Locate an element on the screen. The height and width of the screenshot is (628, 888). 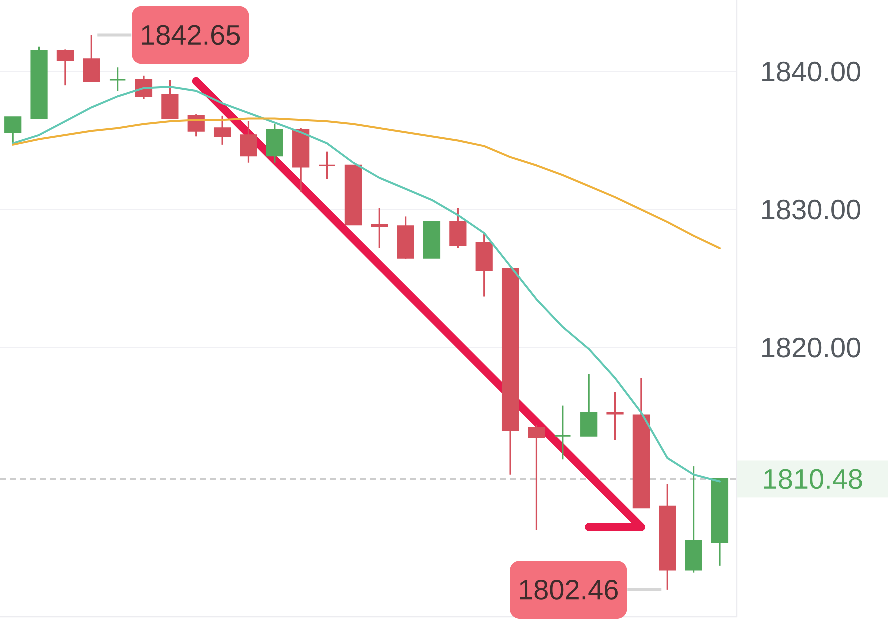
y-tick-label: 1840.00 is located at coordinates (811, 72).